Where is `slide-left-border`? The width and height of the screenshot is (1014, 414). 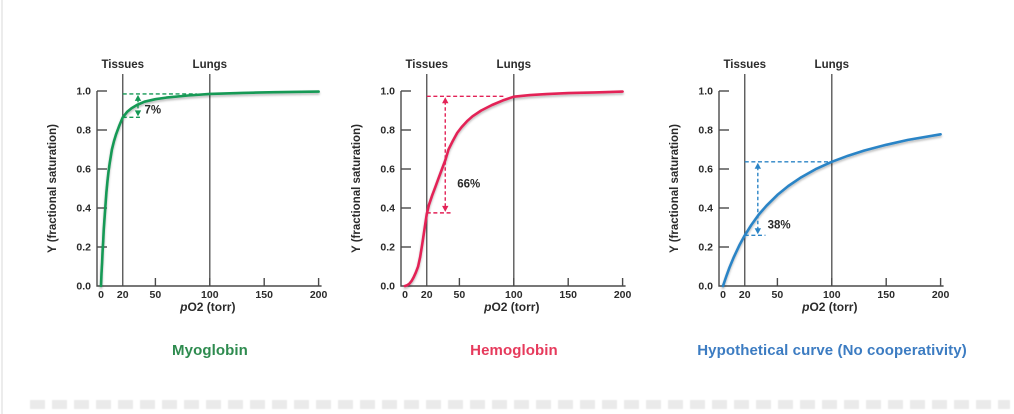
slide-left-border is located at coordinates (2, 207).